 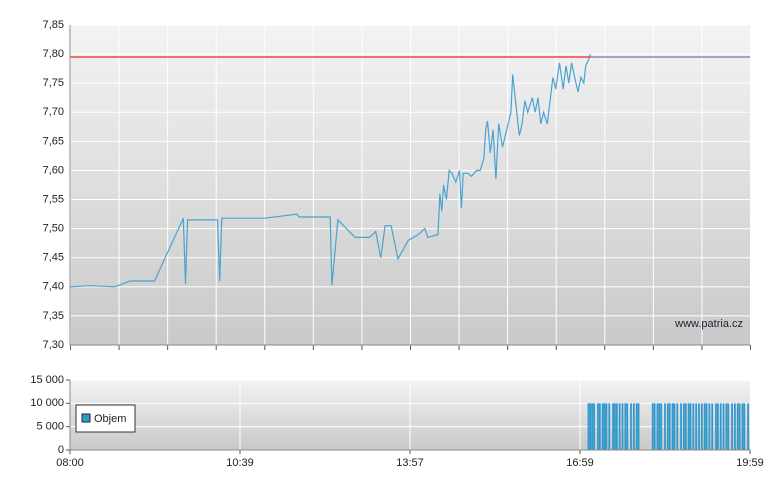 What do you see at coordinates (50, 427) in the screenshot?
I see `y-tick-label: 5 000` at bounding box center [50, 427].